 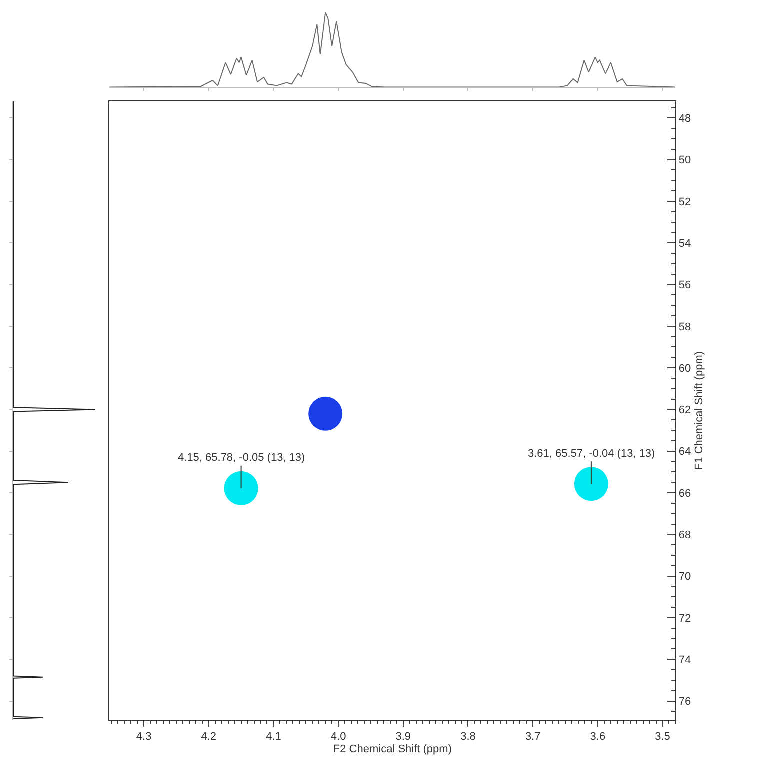 I want to click on annotation: 4.15, 65.78, -0.05 (13, 13), so click(x=242, y=458).